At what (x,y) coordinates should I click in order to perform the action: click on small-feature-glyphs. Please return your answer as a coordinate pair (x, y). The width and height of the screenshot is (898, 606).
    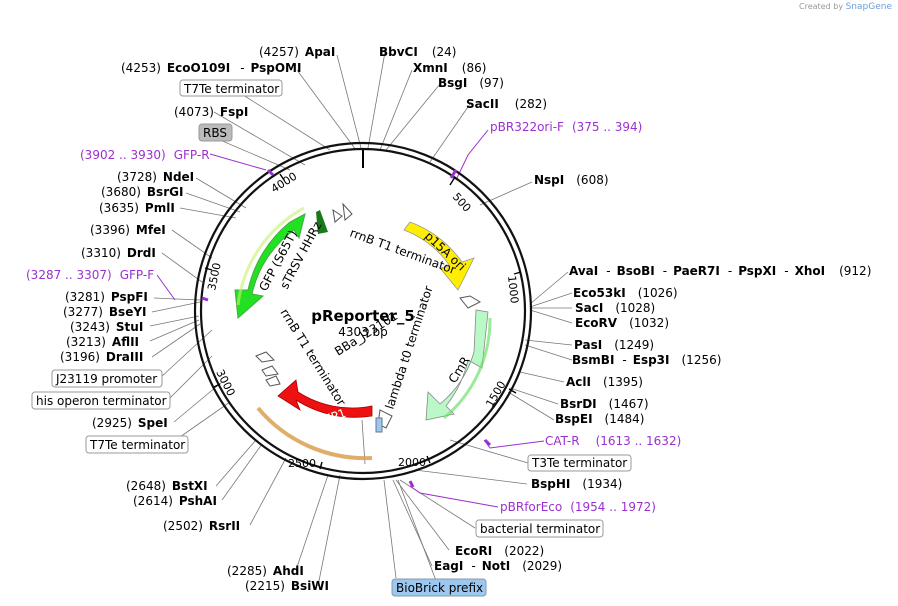
    Looking at the image, I should click on (368, 315).